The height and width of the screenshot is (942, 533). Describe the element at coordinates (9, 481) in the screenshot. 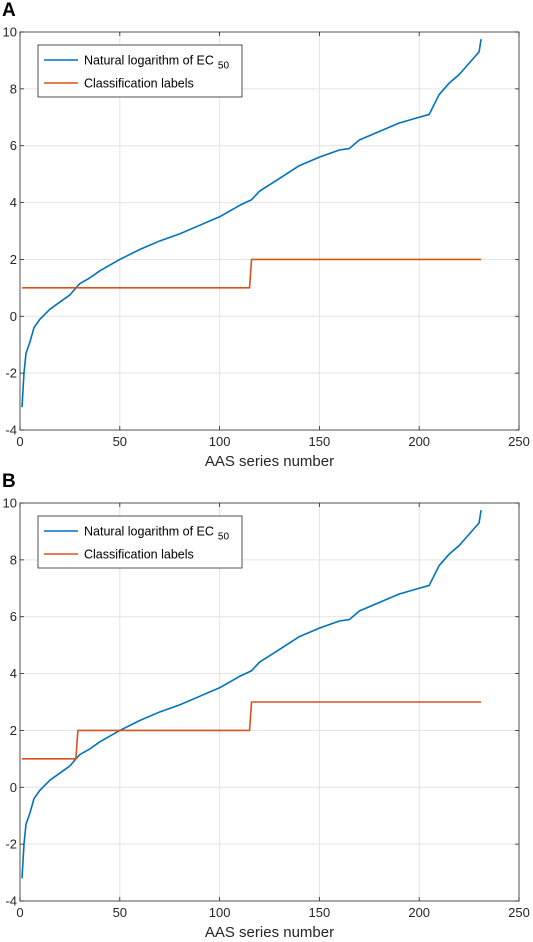

I see `panel-letter: B` at that location.